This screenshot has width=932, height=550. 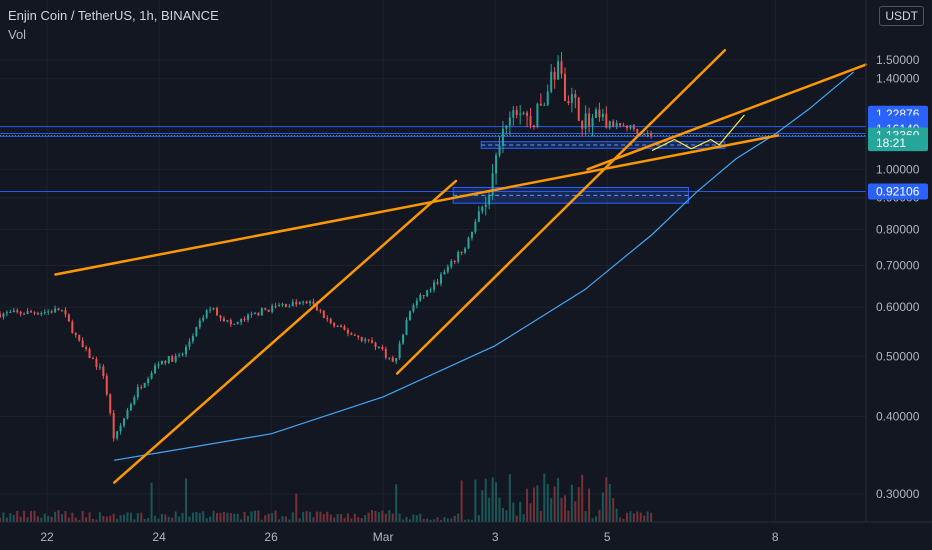 What do you see at coordinates (698, 133) in the screenshot?
I see `projection-line` at bounding box center [698, 133].